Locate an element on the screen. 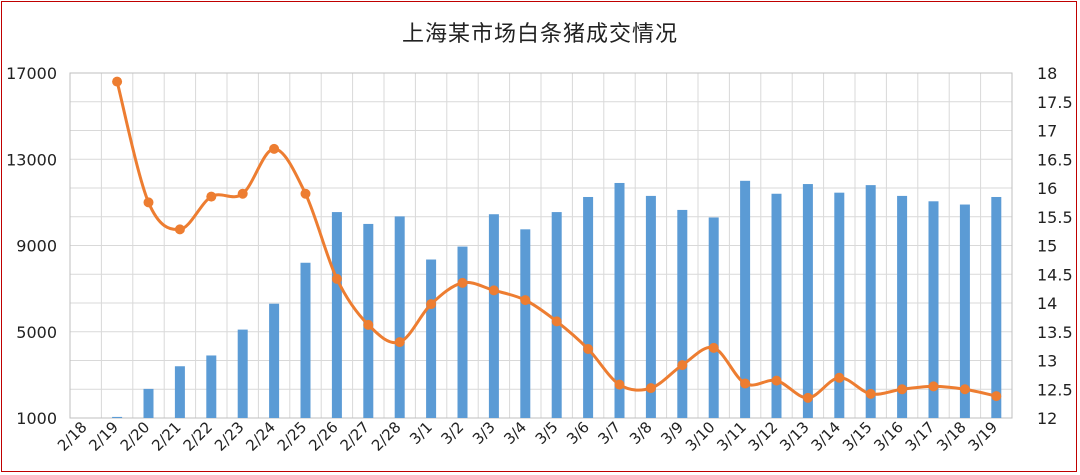 Image resolution: width=1080 pixels, height=475 pixels. y-right-tick-label: 15 is located at coordinates (1047, 246).